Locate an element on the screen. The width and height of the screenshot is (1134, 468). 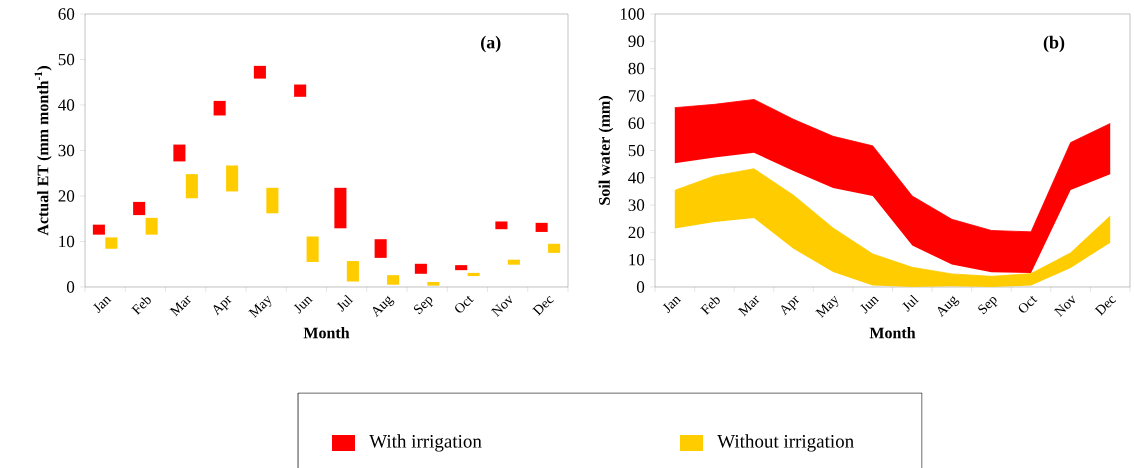
legend-label: With irrigation is located at coordinates (425, 443).